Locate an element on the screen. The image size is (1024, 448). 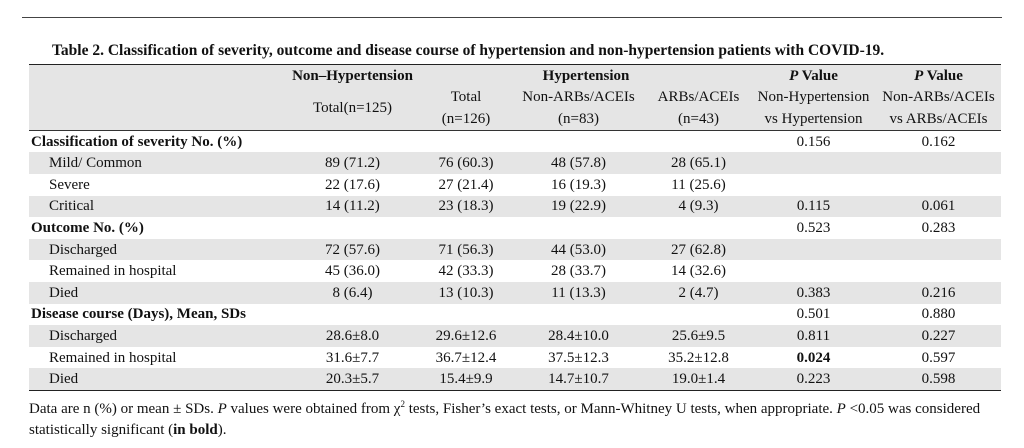
footnote-part-1: Data are n (%) or mean ± SDs. is located at coordinates (123, 409).